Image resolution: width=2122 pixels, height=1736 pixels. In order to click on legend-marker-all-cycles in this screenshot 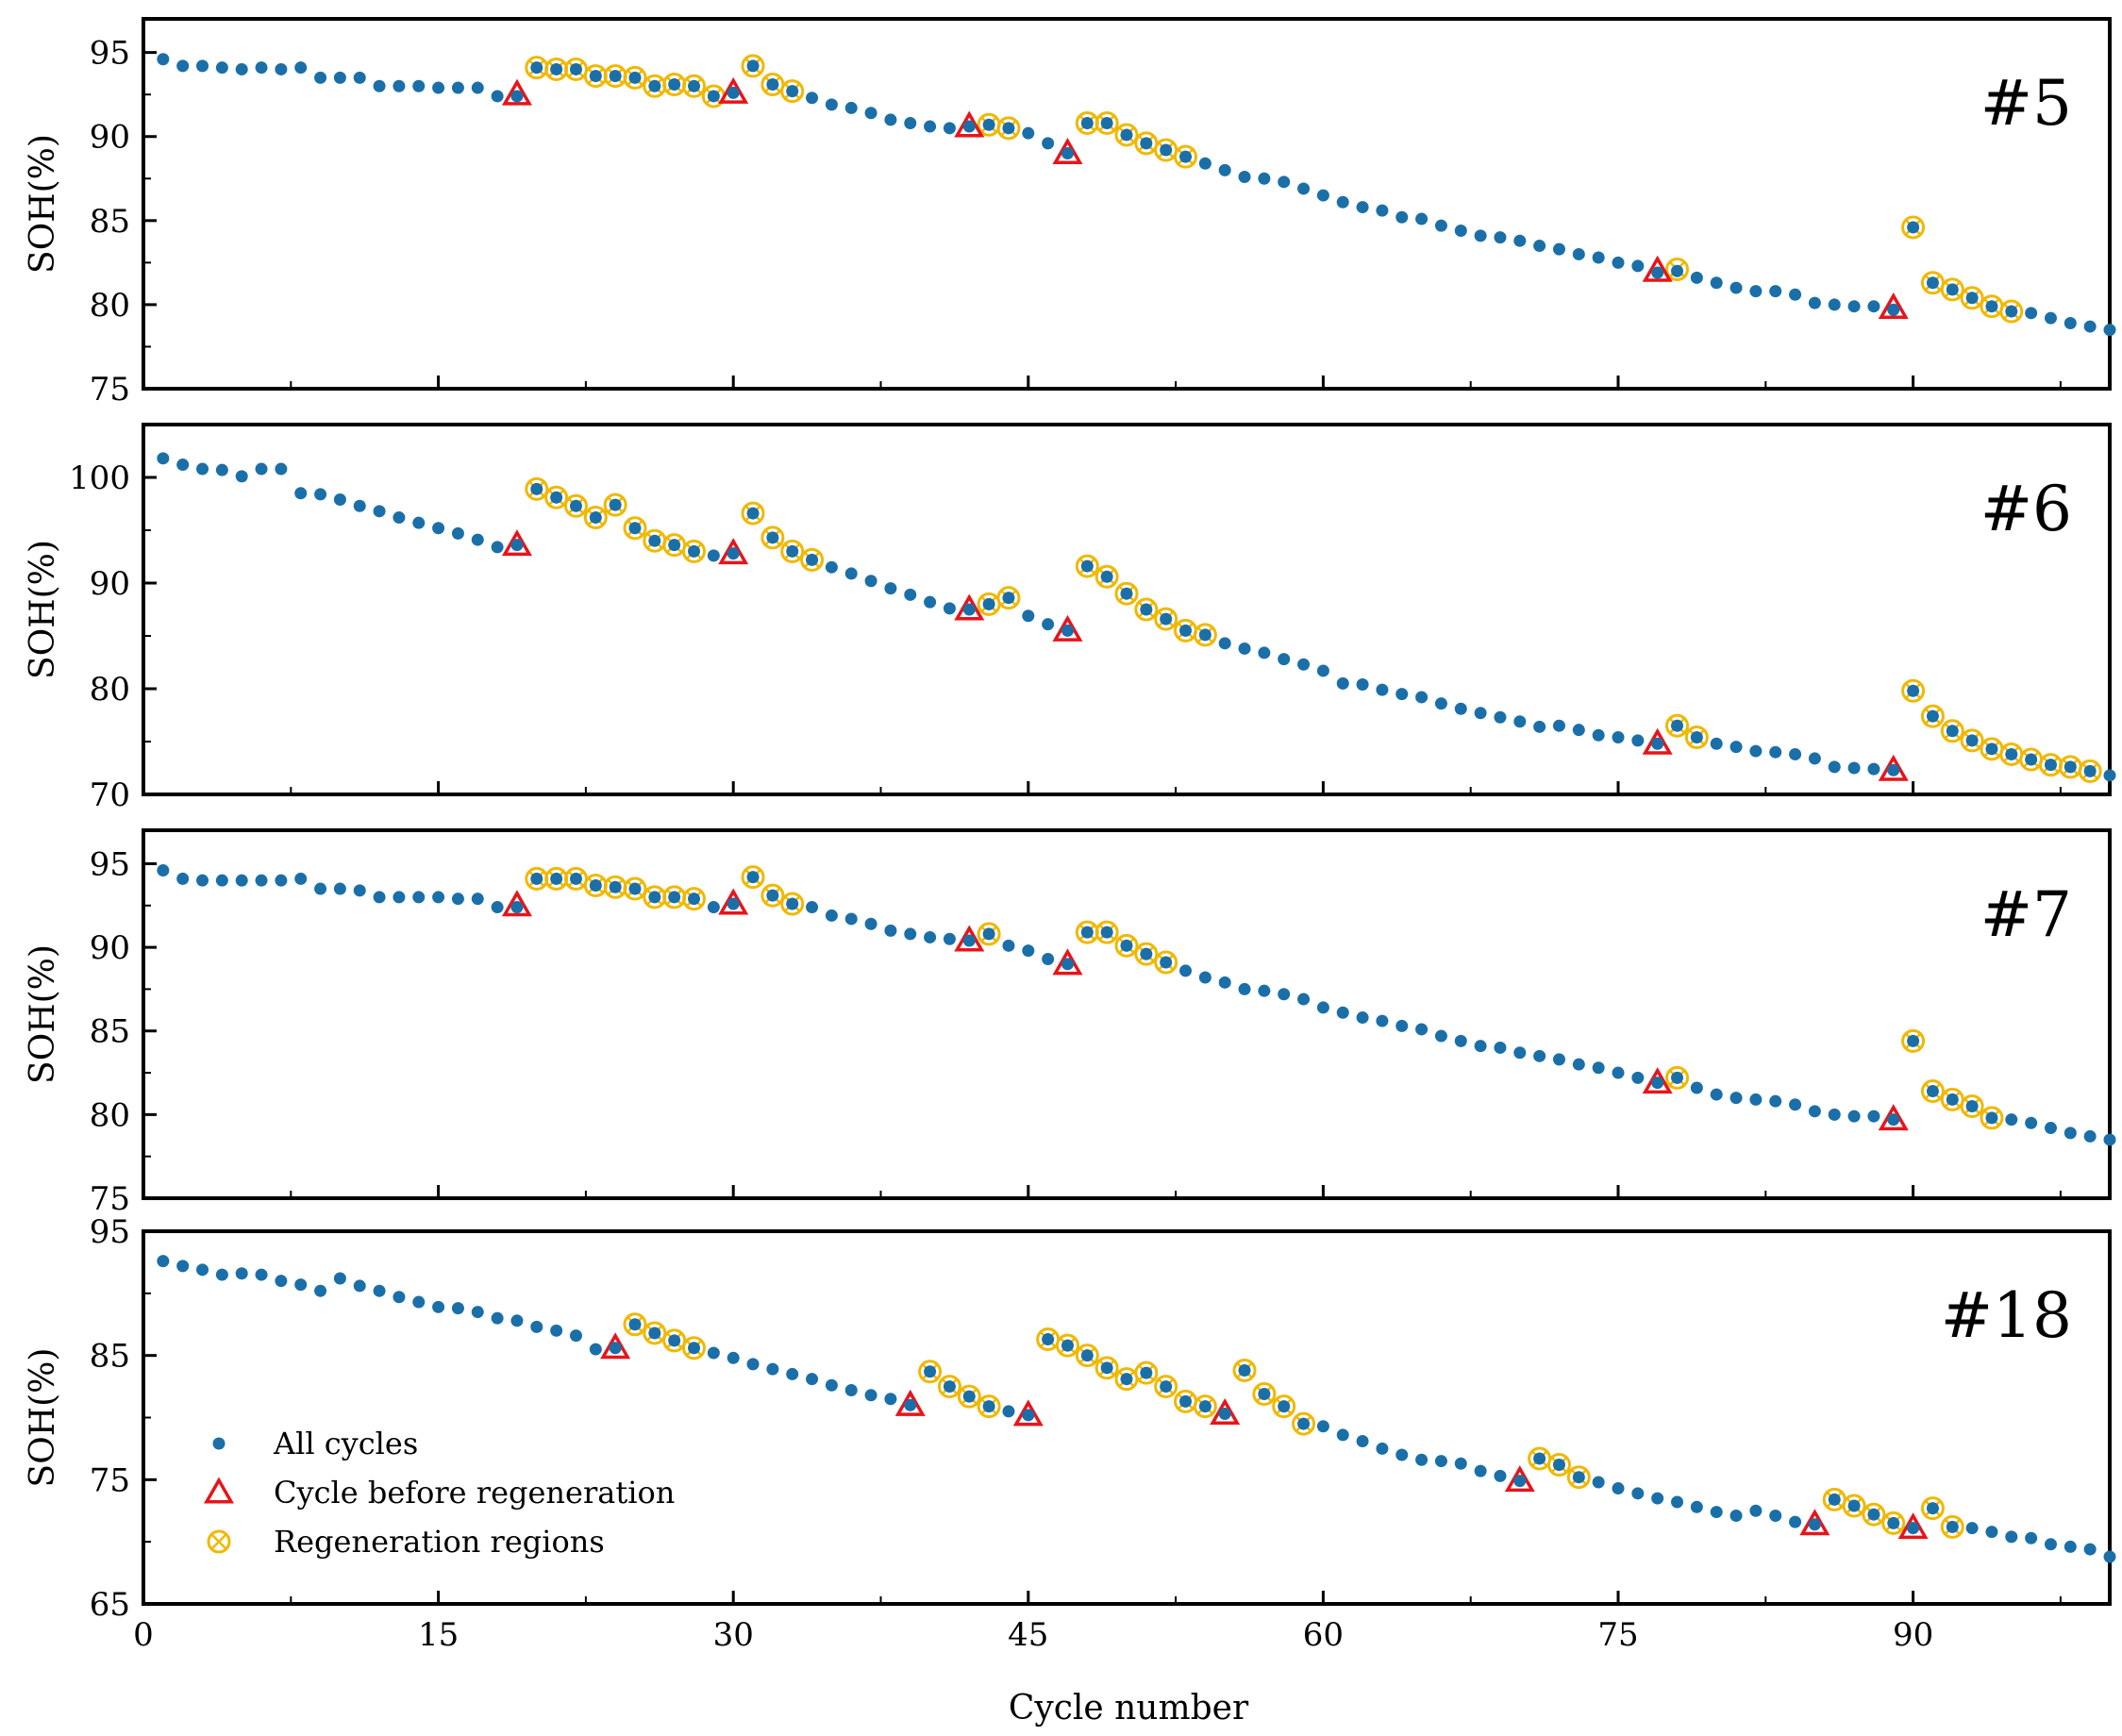, I will do `click(219, 1443)`.